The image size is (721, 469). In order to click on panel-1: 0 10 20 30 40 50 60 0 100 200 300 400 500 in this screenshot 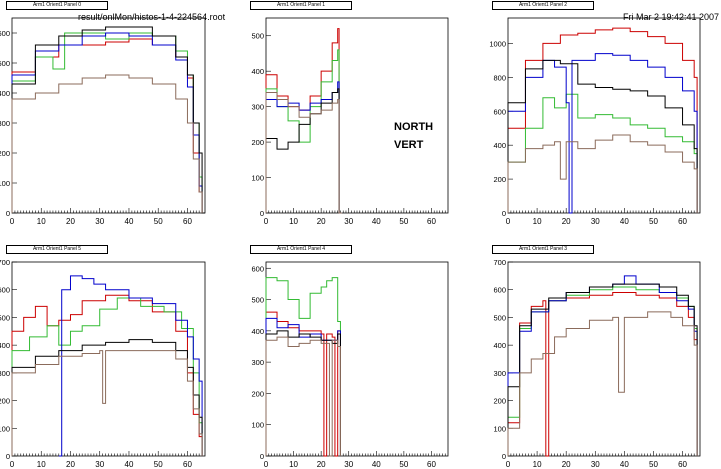, I will do `click(350, 121)`.